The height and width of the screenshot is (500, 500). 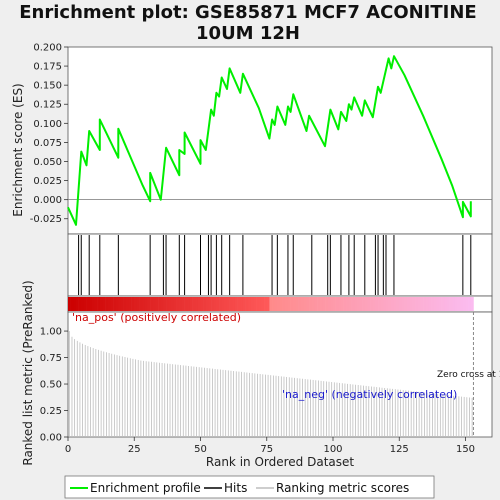 I want to click on es-tick-label: 0.075, so click(x=47, y=143).